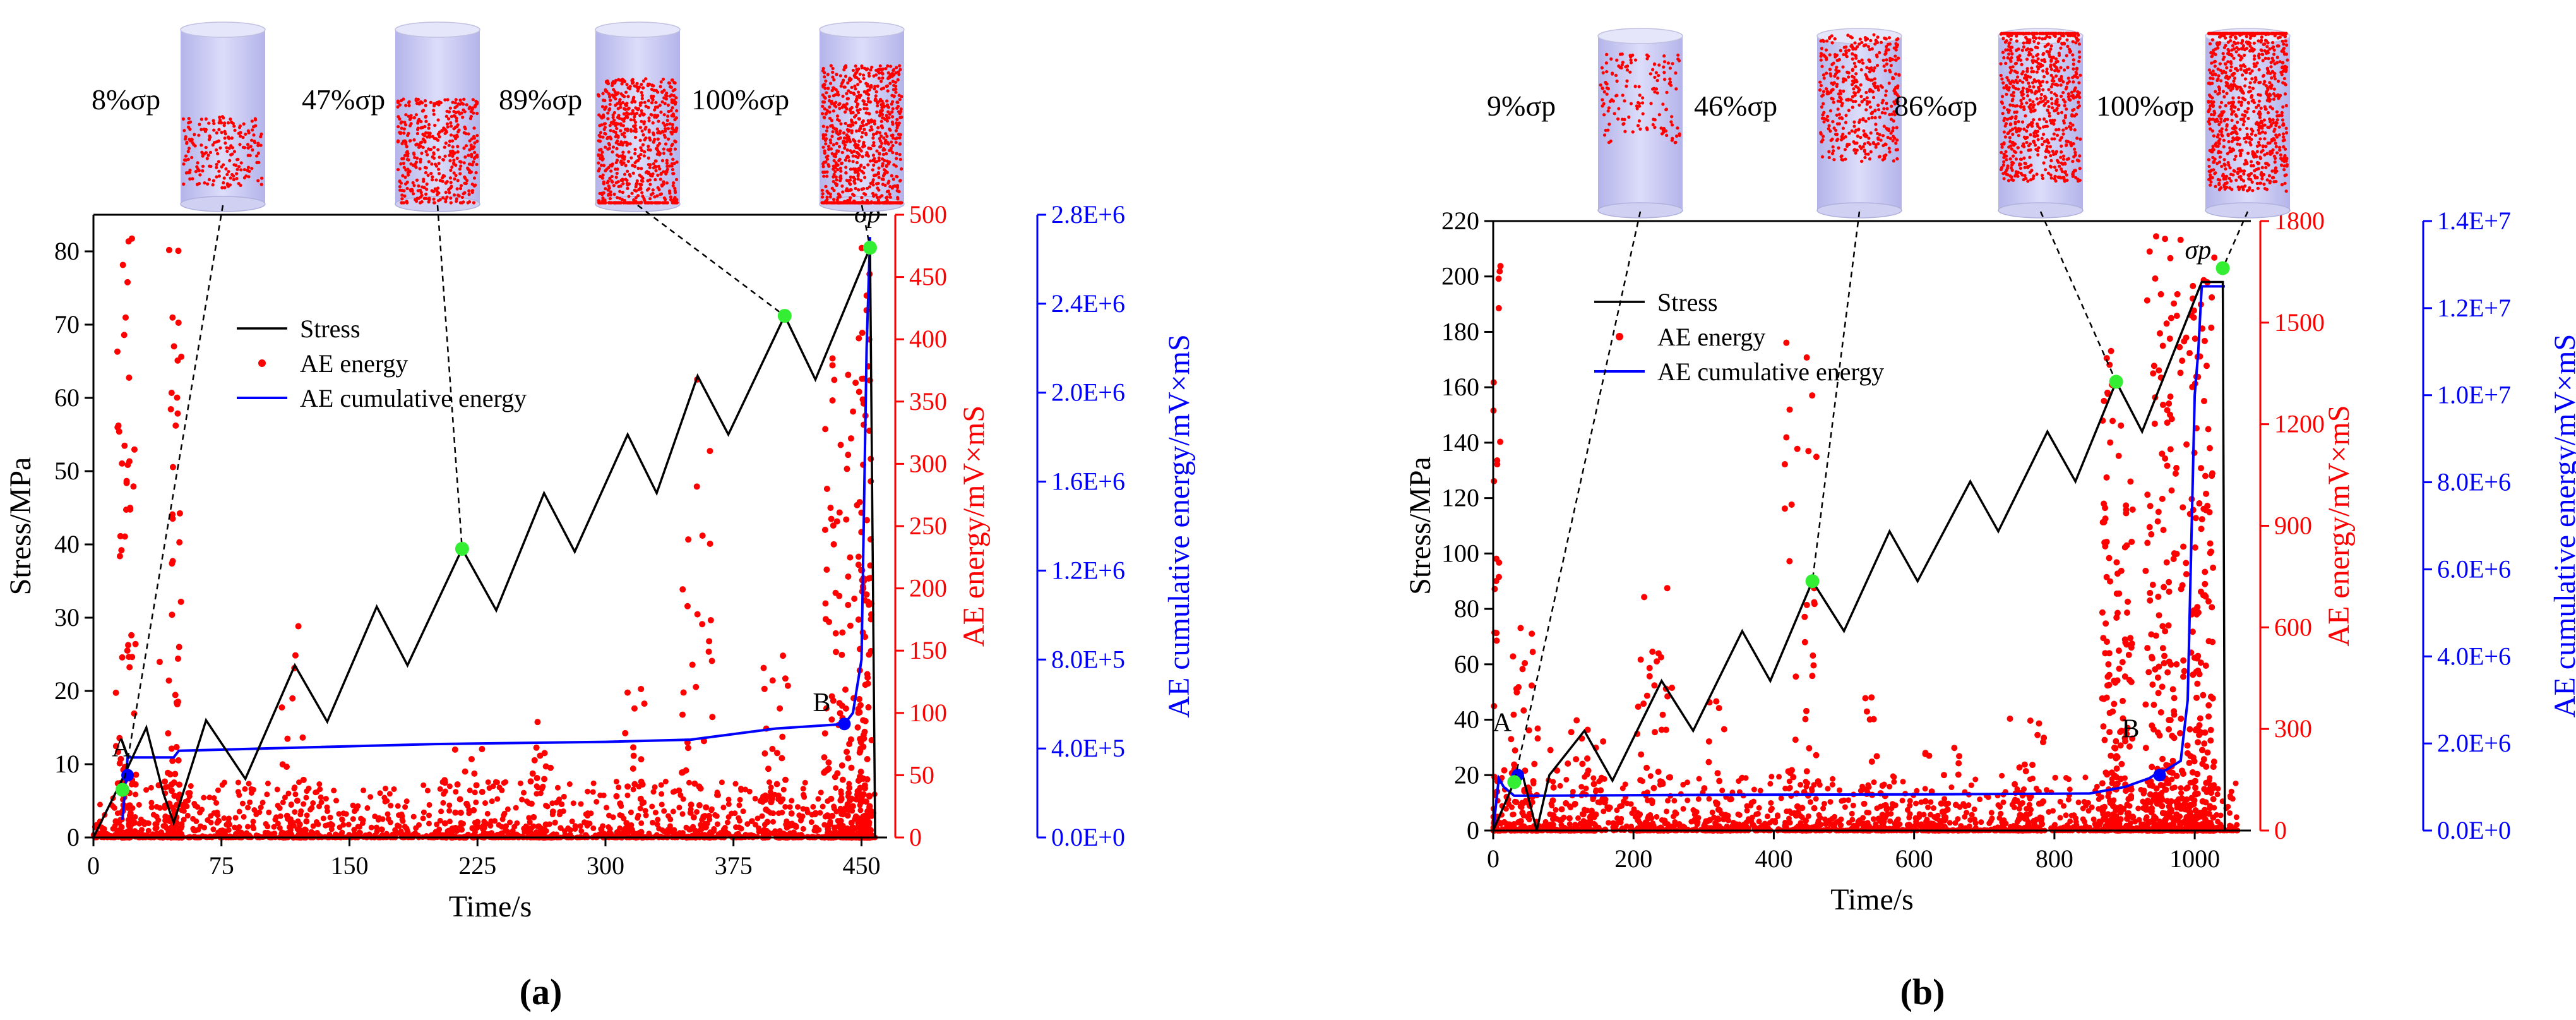  Describe the element at coordinates (67, 397) in the screenshot. I see `y-tick-label: 60` at that location.